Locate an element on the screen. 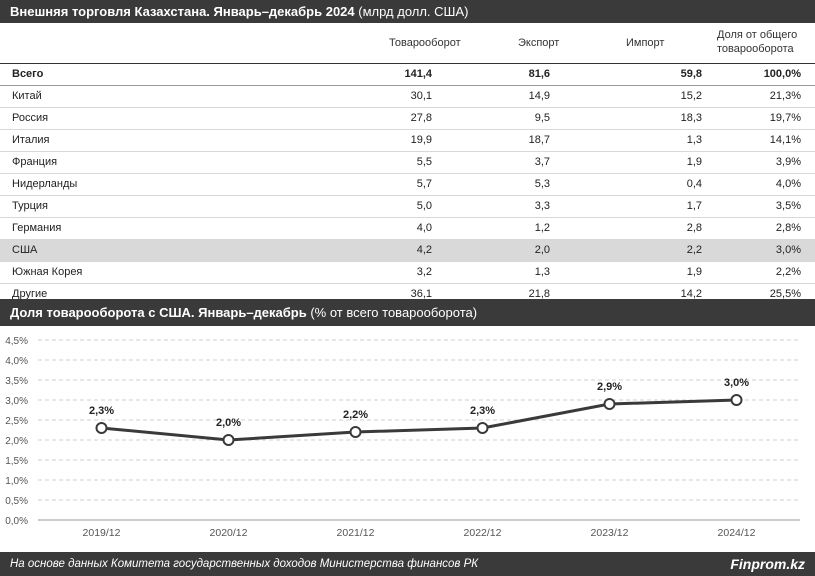 The image size is (815, 576). x-tick-label: 2022/12 is located at coordinates (483, 533).